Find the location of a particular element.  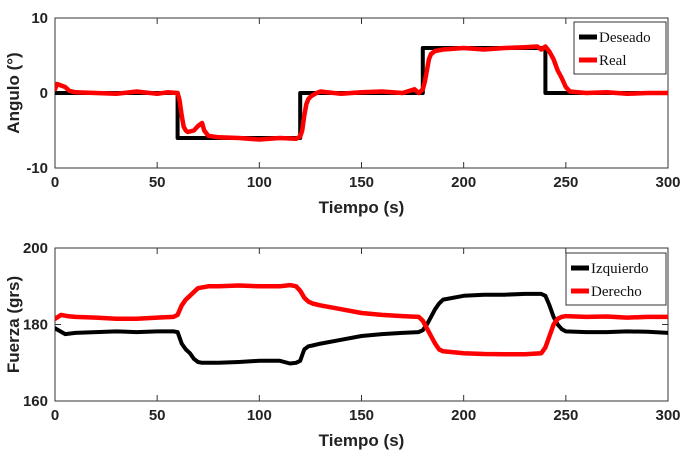

force-ytick-label: 160 is located at coordinates (35, 401).